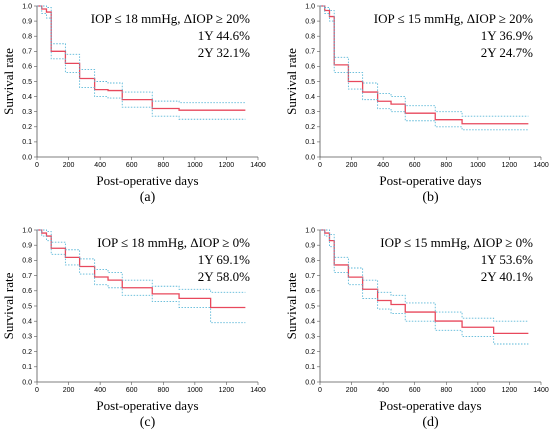 The height and width of the screenshot is (437, 550). I want to click on survival-rate-annotation: 1Y 69.1%, so click(224, 259).